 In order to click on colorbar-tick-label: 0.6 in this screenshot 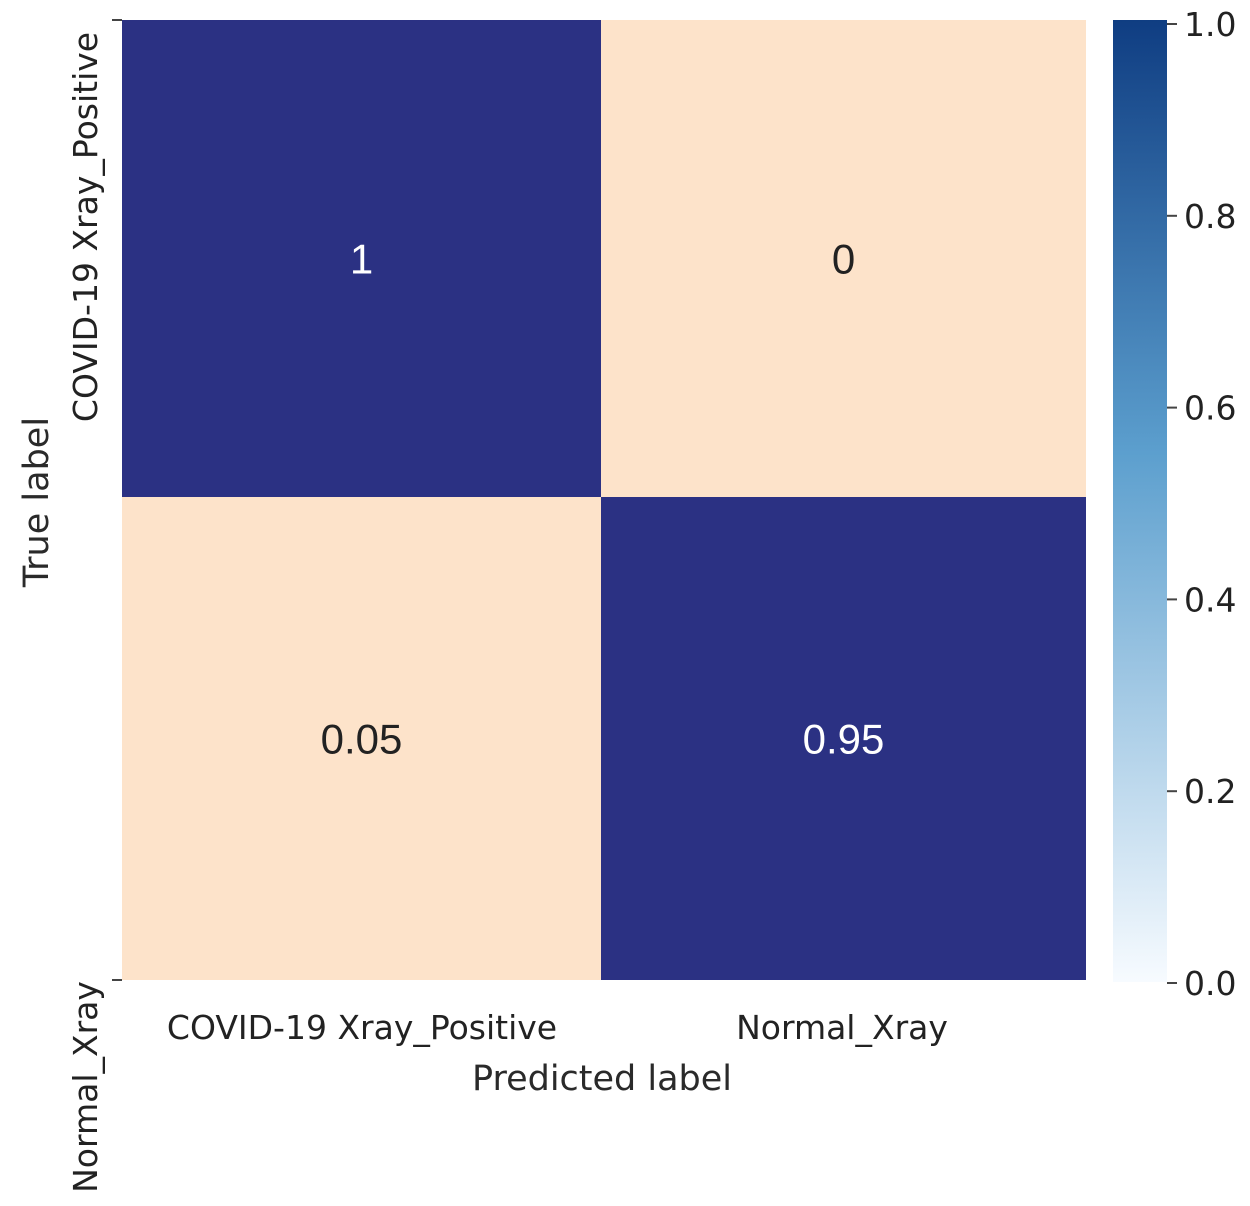, I will do `click(1210, 408)`.